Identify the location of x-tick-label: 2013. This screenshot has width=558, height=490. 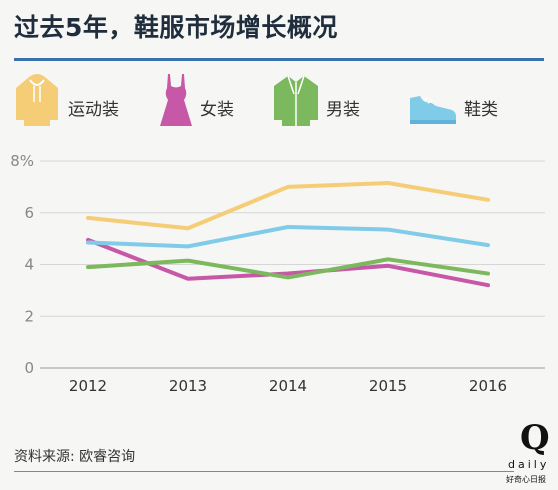
(188, 386).